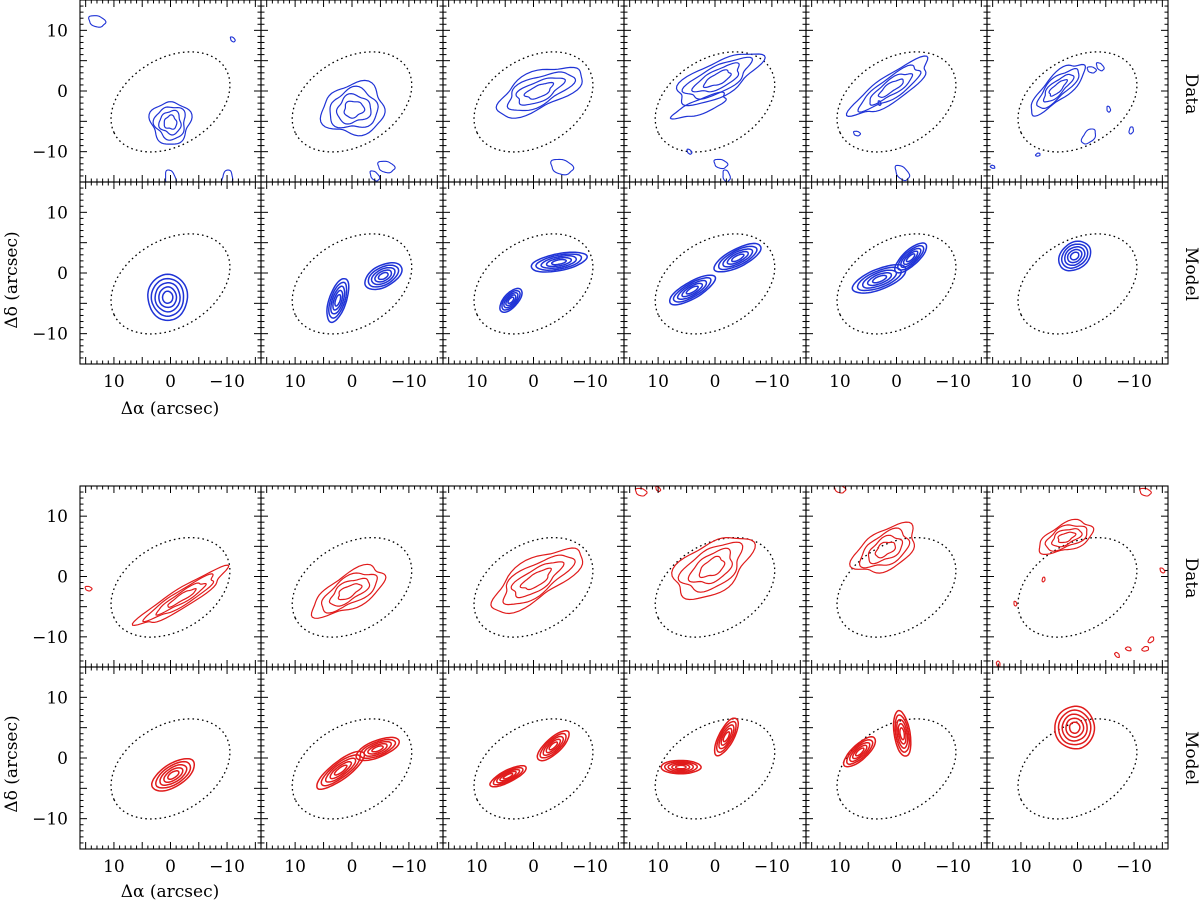 This screenshot has width=1200, height=902. I want to click on panel-redshifted-model-5: 10 0 −10, so click(896, 771).